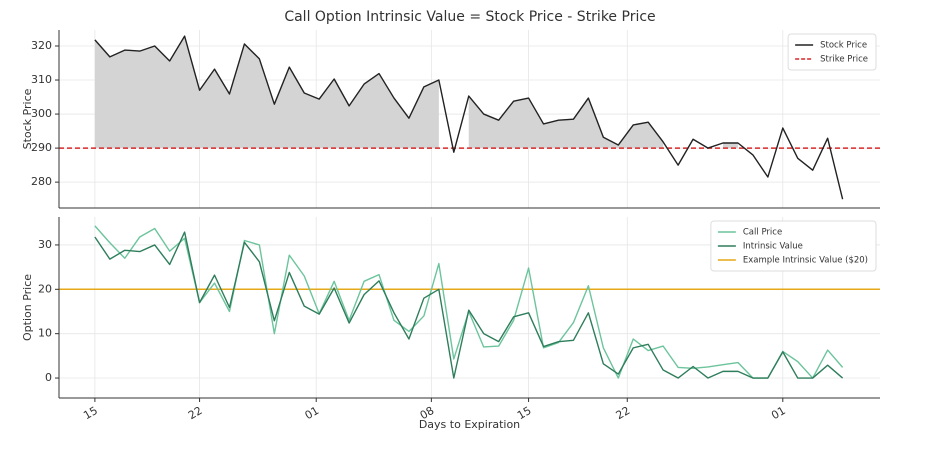 The height and width of the screenshot is (452, 929). I want to click on legend-label: Example Intrinsic Value ($20), so click(805, 261).